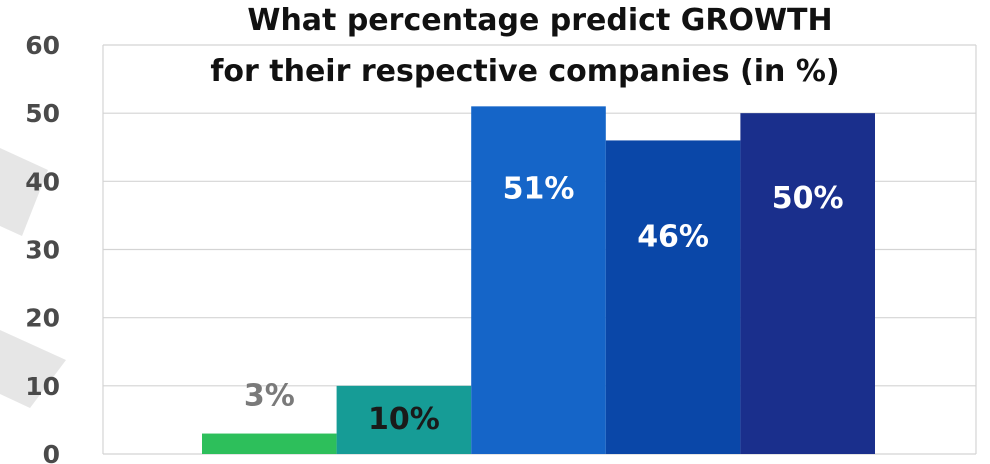  I want to click on chart-title-line-2: for their respective companies (in %), so click(524, 71).